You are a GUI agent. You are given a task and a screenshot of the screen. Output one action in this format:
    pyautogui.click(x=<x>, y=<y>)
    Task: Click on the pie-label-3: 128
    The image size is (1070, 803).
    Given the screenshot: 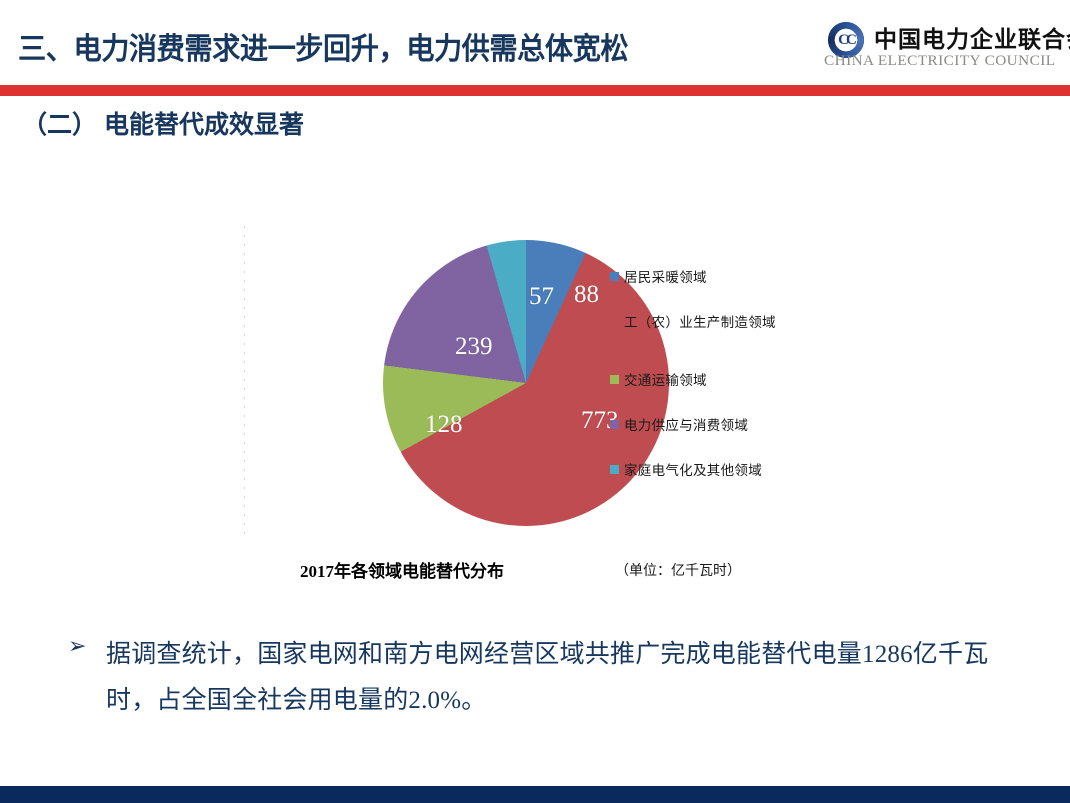 What is the action you would take?
    pyautogui.click(x=444, y=424)
    